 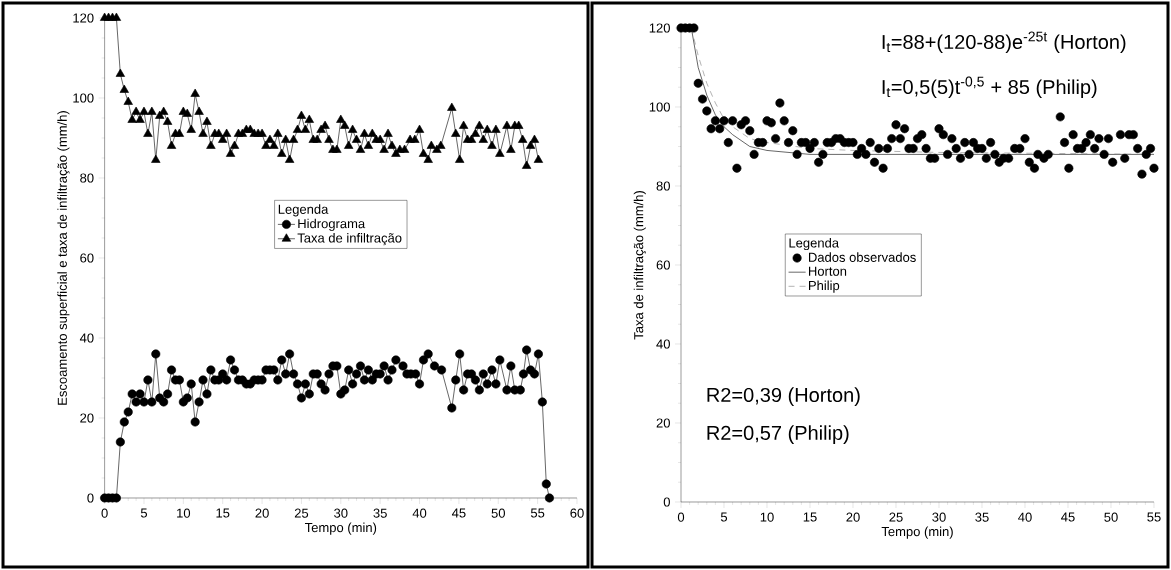 What do you see at coordinates (828, 271) in the screenshot?
I see `legend-label: Horton` at bounding box center [828, 271].